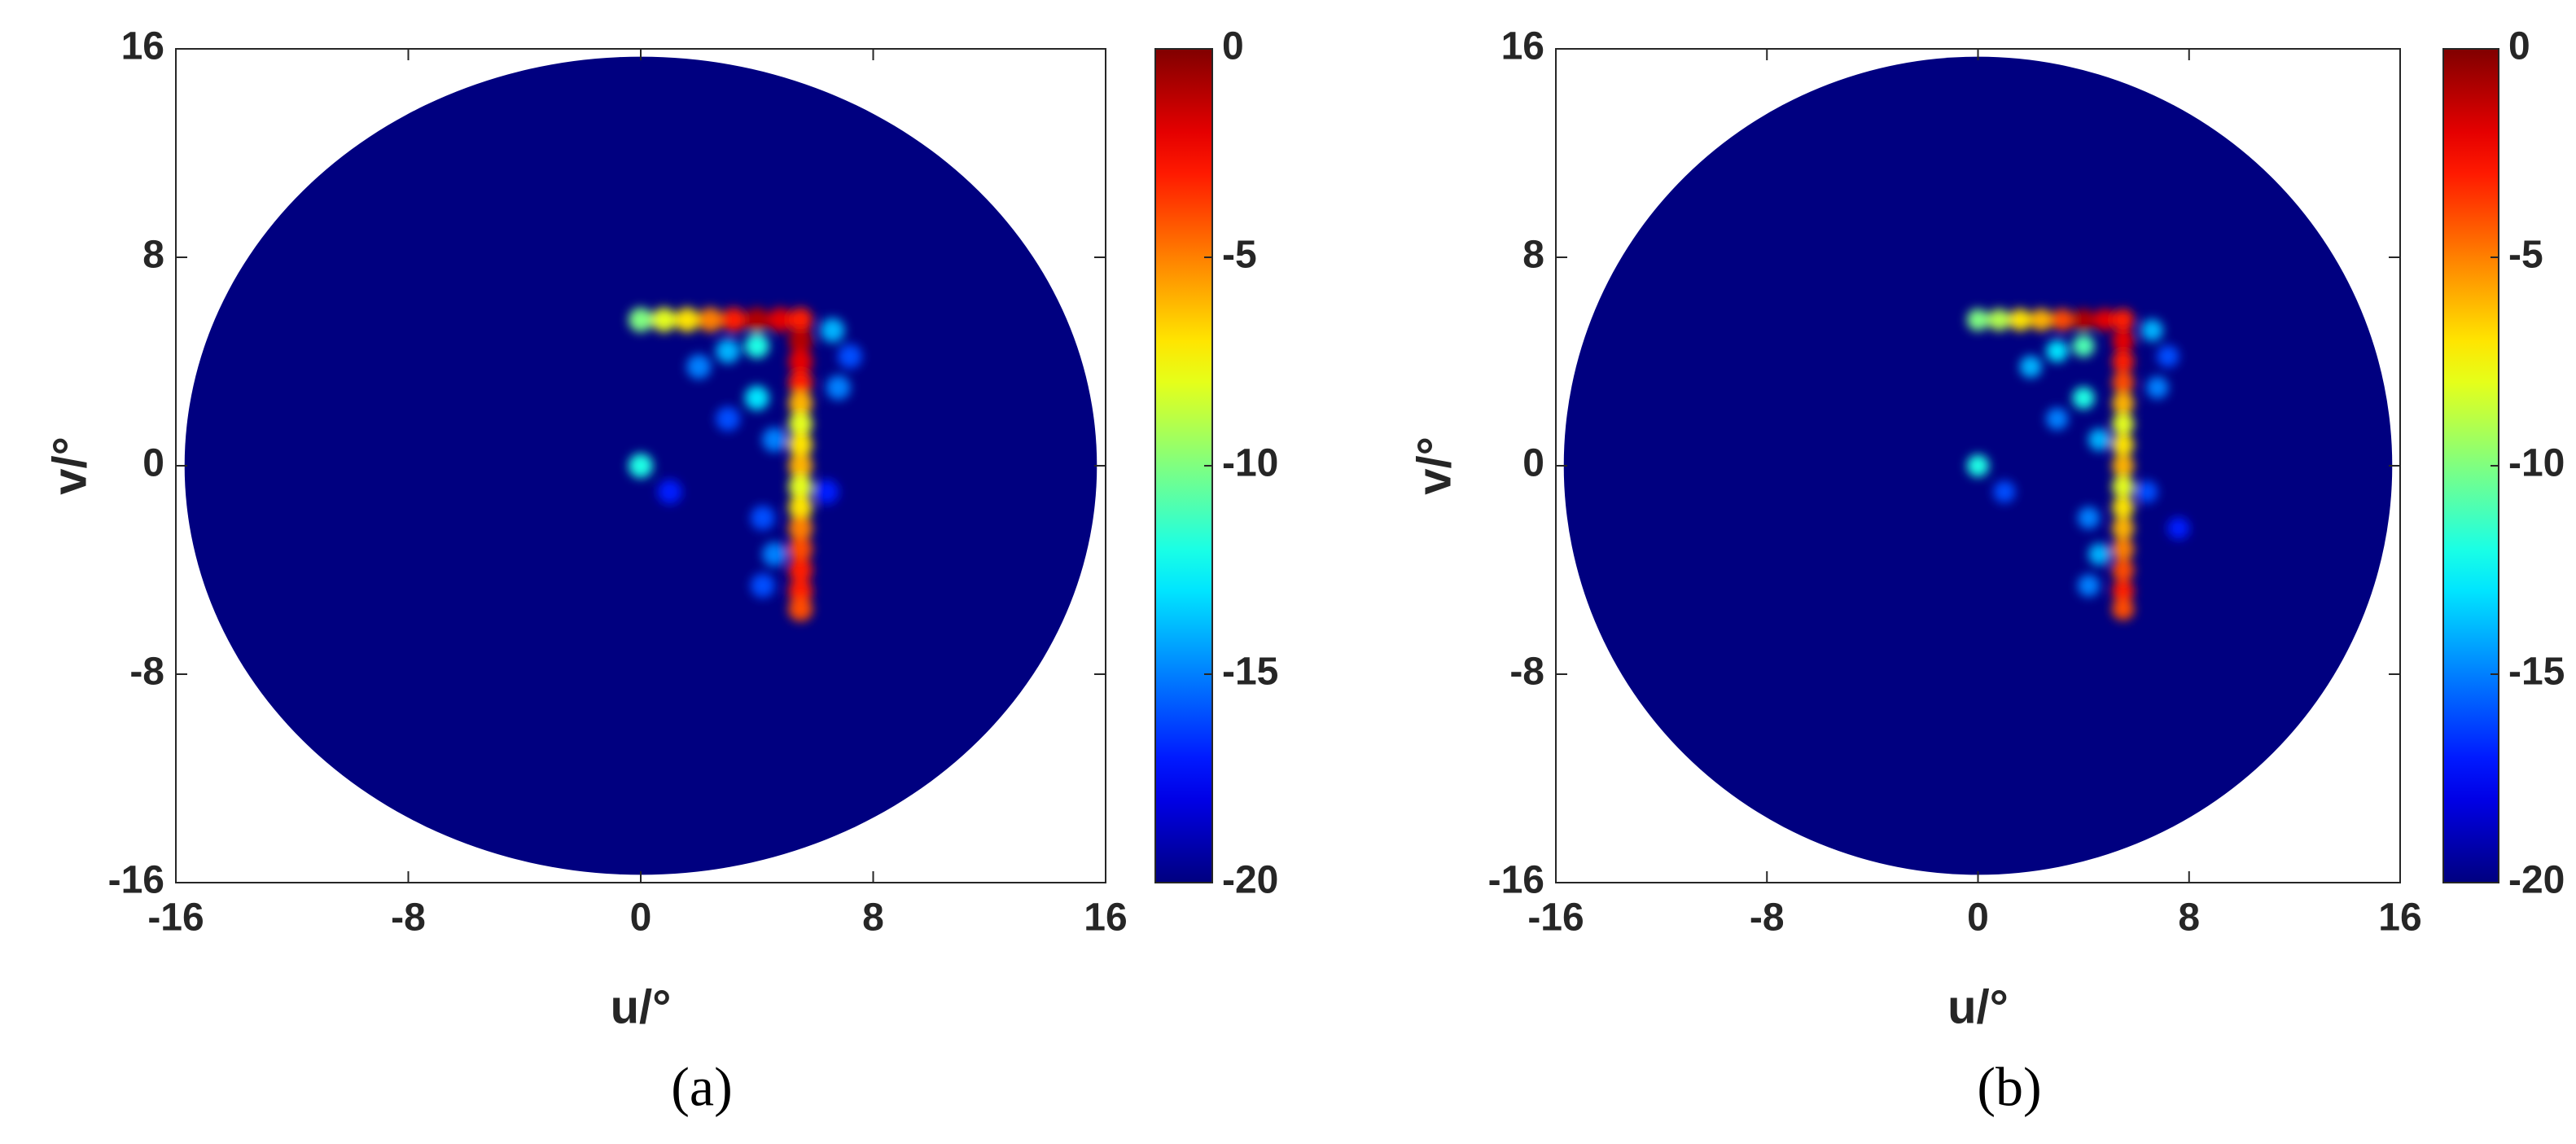 Image resolution: width=2576 pixels, height=1144 pixels. Describe the element at coordinates (175, 918) in the screenshot. I see `x-tick-label: -16` at that location.